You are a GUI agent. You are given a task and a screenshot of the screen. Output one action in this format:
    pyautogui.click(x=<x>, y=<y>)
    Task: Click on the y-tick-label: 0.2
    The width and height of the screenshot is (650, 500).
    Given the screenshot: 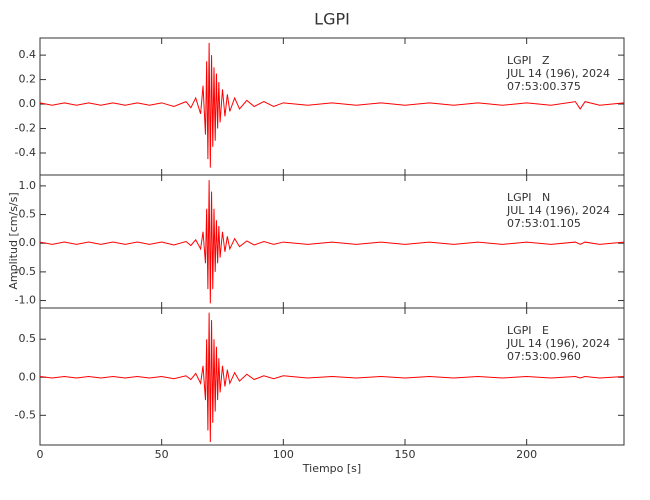 What is the action you would take?
    pyautogui.click(x=28, y=79)
    